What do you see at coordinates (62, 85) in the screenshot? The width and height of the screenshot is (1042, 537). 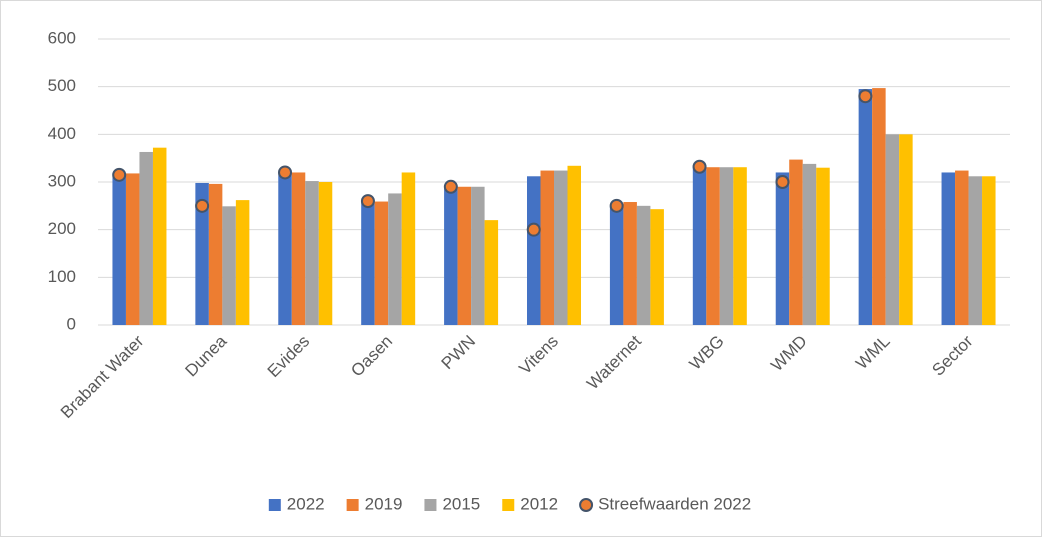 I see `y-tick-label: 500` at bounding box center [62, 85].